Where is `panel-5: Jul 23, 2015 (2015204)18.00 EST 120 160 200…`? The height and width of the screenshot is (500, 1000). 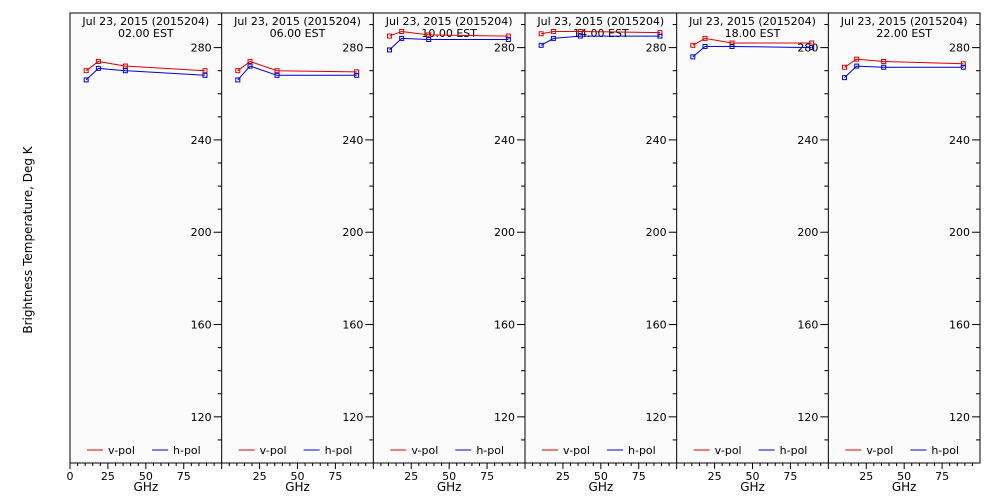
panel-5: Jul 23, 2015 (2015204)18.00 EST 120 160 200… is located at coordinates (752, 253).